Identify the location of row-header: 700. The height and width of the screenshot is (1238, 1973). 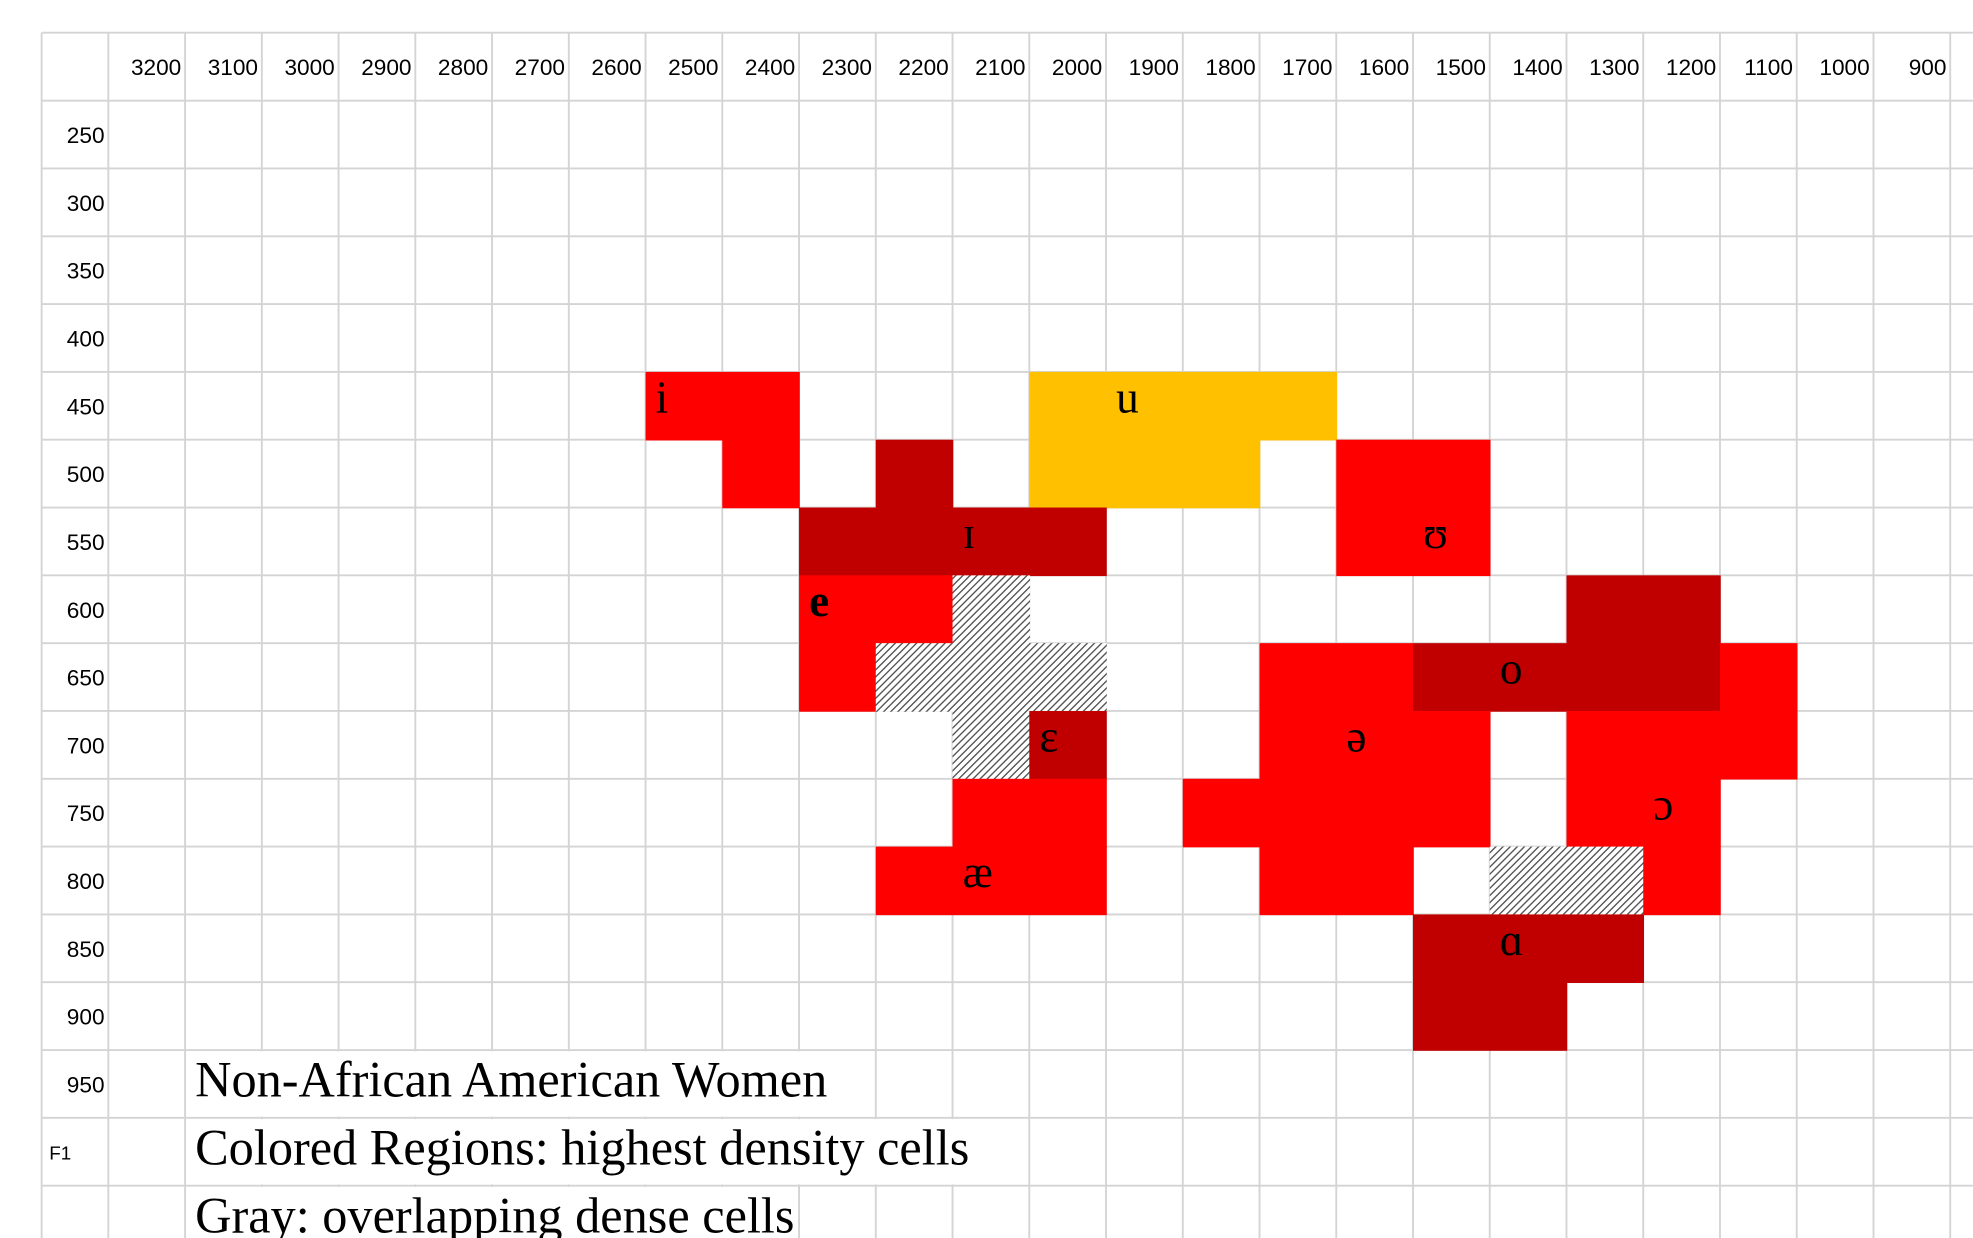
(86, 745).